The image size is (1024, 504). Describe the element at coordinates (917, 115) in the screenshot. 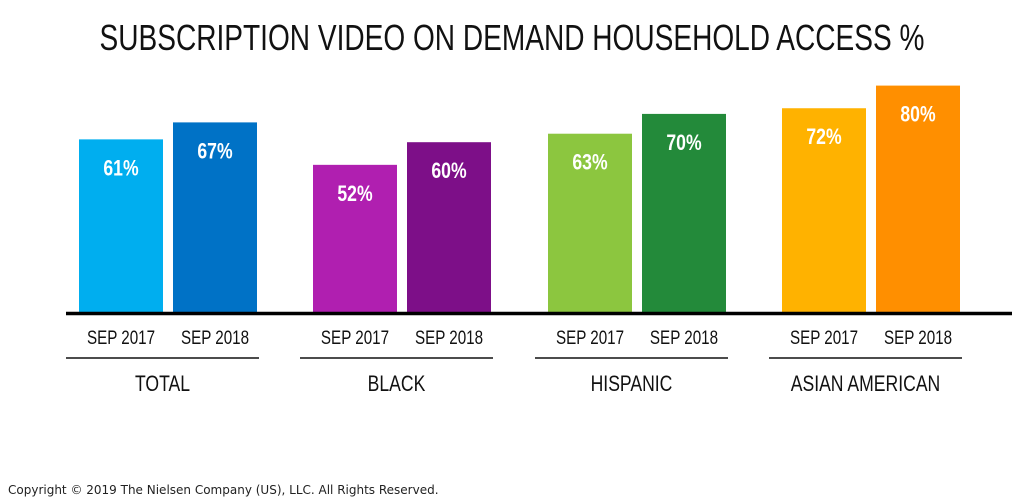

I see `data-label: 80%` at that location.